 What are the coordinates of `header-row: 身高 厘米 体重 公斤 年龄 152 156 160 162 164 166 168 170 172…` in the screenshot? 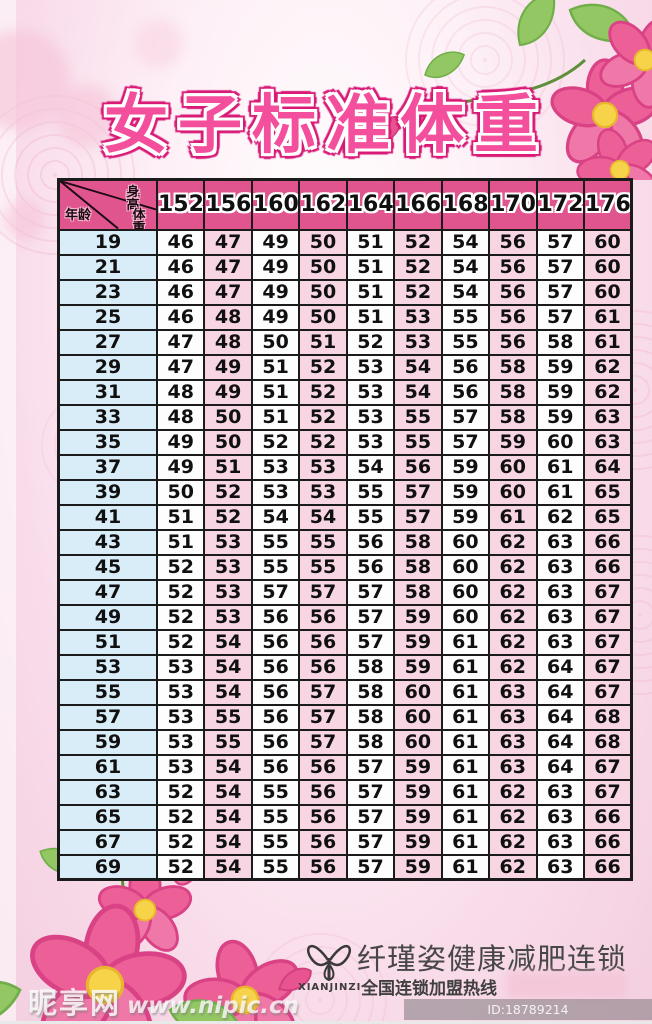 It's located at (345, 204).